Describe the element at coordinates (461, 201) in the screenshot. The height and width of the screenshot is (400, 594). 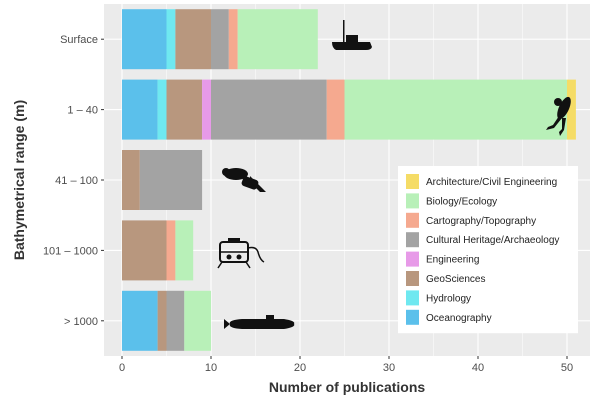
I see `legend-label-biology-ecology: Biology/Ecology` at that location.